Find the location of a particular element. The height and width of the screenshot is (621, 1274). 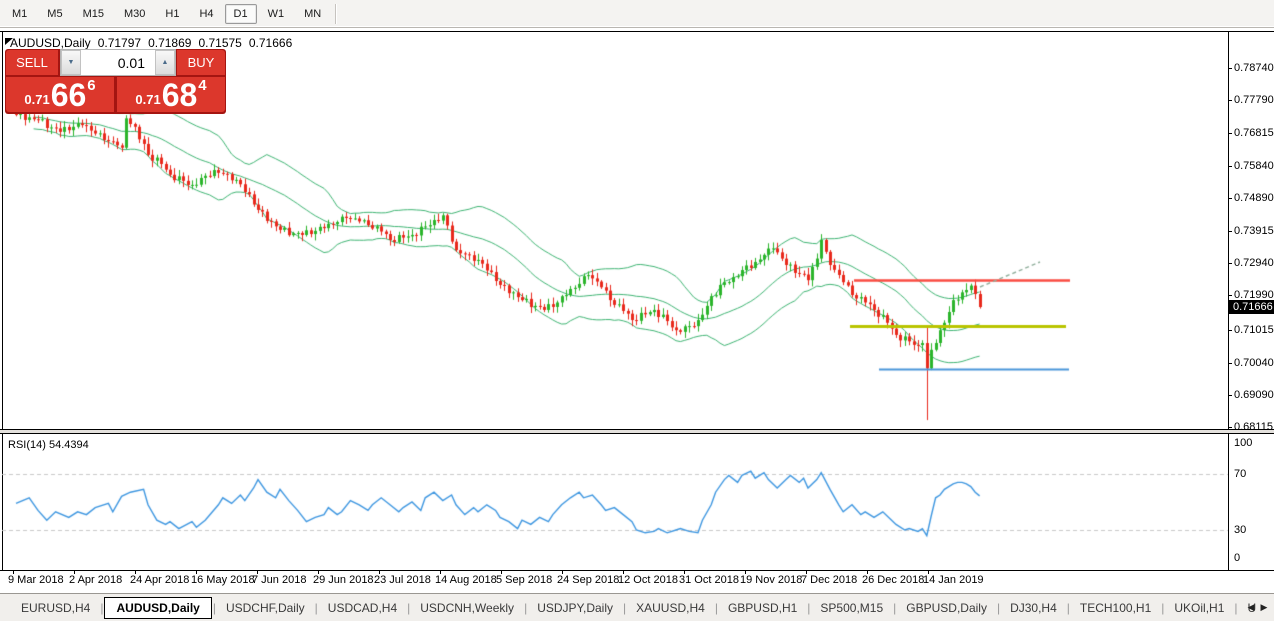

chart-tab-tech100-h1: TECH100,H1 is located at coordinates (1115, 607).